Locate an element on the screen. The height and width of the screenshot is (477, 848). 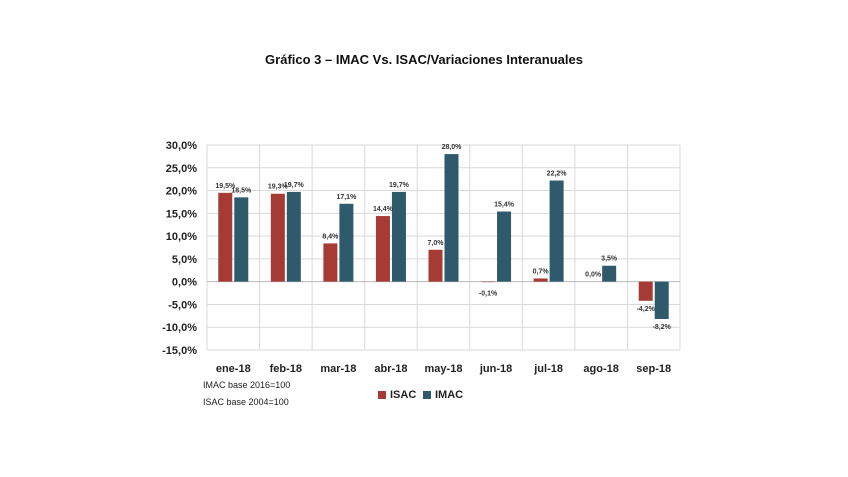
data-label-imac: 3,5% is located at coordinates (609, 259).